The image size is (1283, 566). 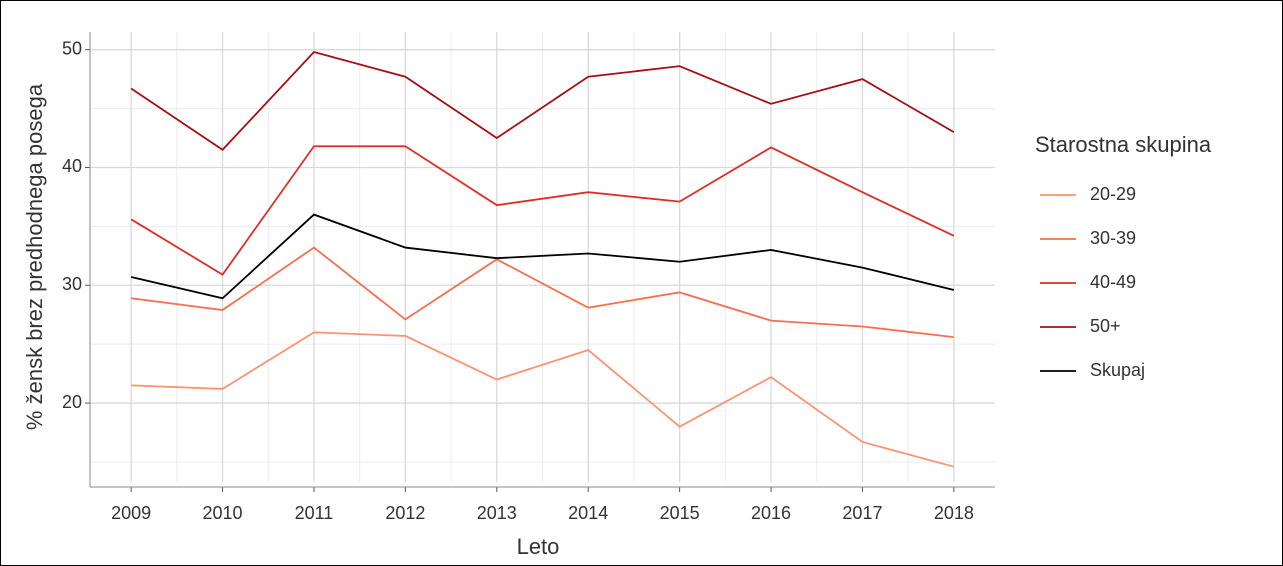 What do you see at coordinates (680, 513) in the screenshot?
I see `x-tick-label: 2015` at bounding box center [680, 513].